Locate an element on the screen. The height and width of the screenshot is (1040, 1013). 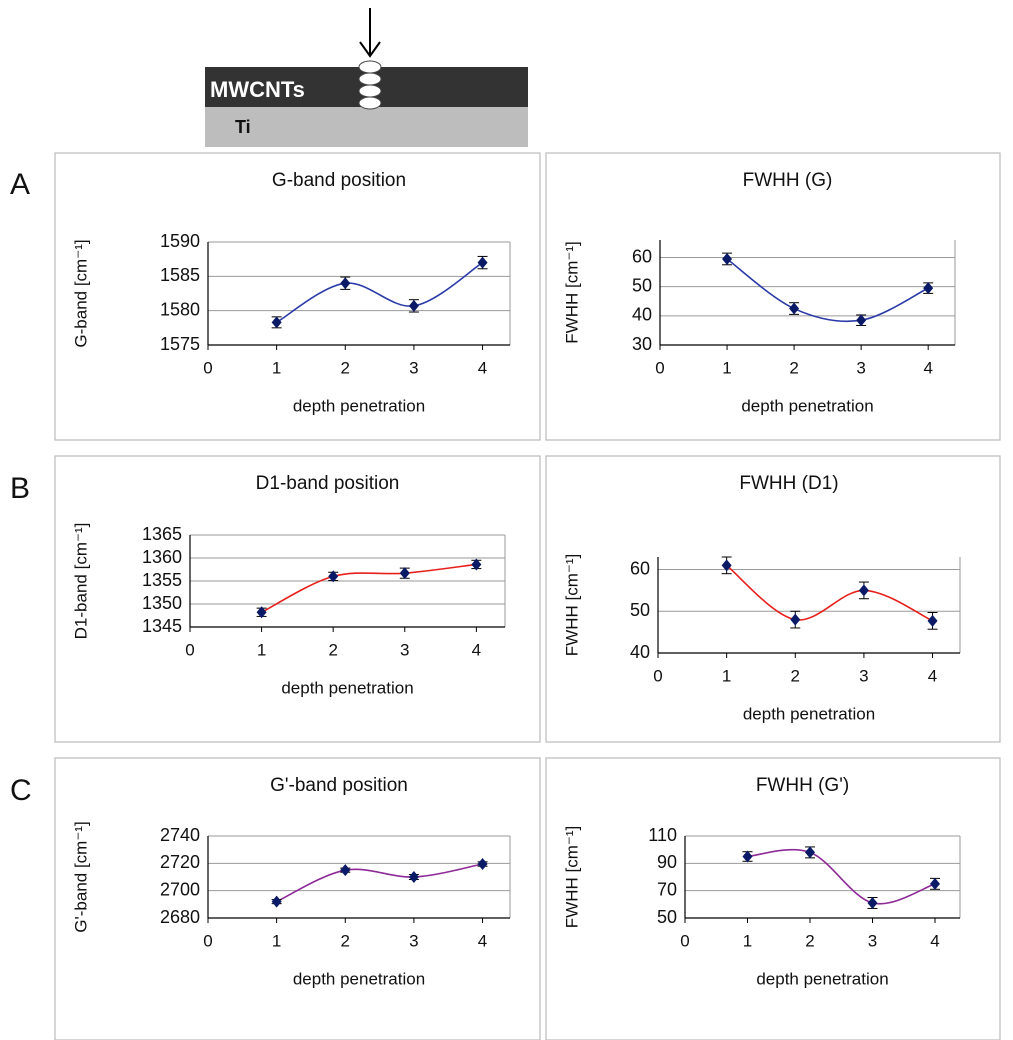
layer-diagram: MWCNTs Ti is located at coordinates (366, 77).